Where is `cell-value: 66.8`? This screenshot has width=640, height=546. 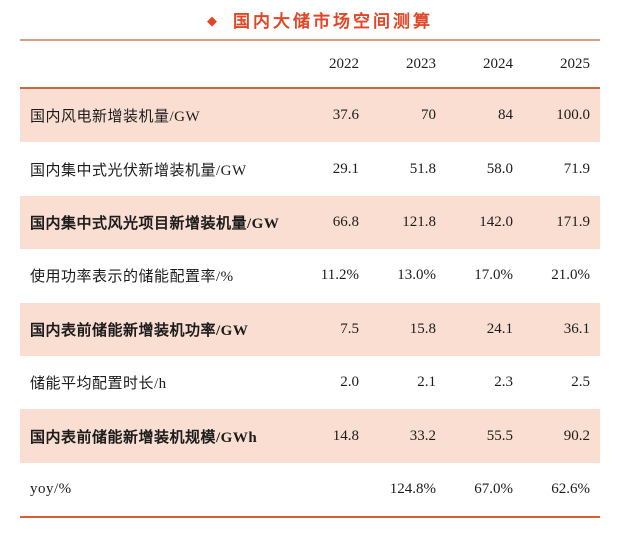 cell-value: 66.8 is located at coordinates (345, 221).